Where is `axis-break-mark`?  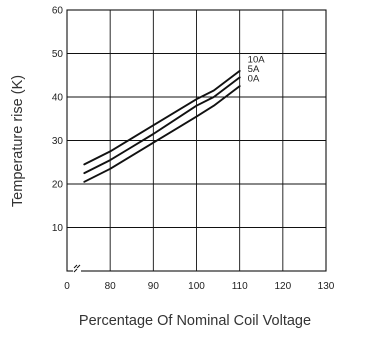 axis-break-mark is located at coordinates (77, 268).